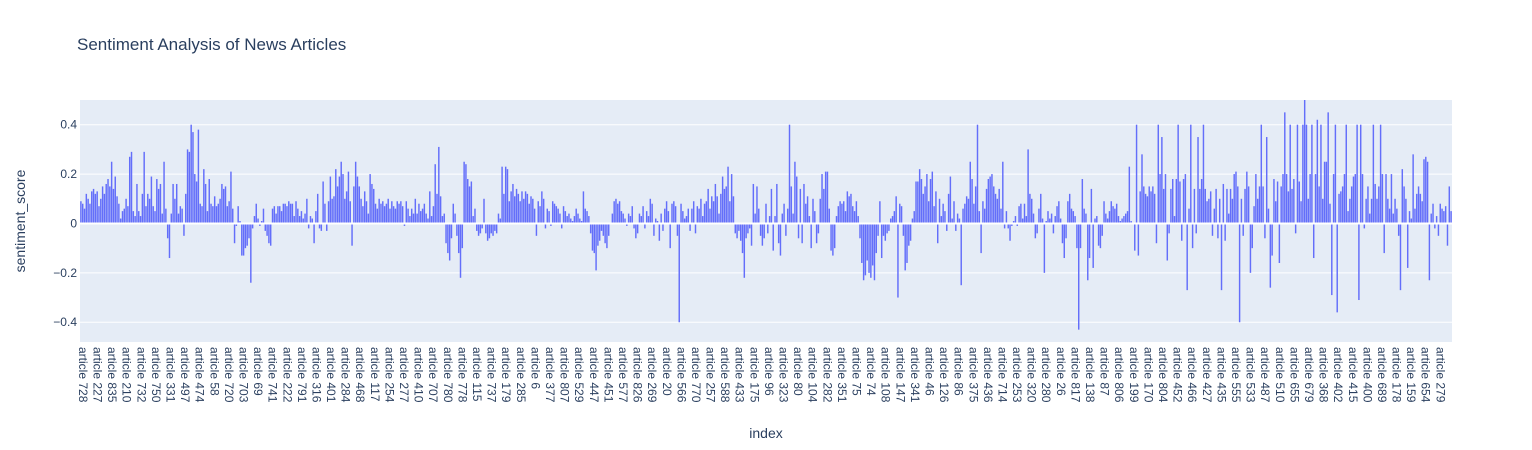 The height and width of the screenshot is (450, 1532). What do you see at coordinates (871, 371) in the screenshot?
I see `x-tick-label: article 74` at bounding box center [871, 371].